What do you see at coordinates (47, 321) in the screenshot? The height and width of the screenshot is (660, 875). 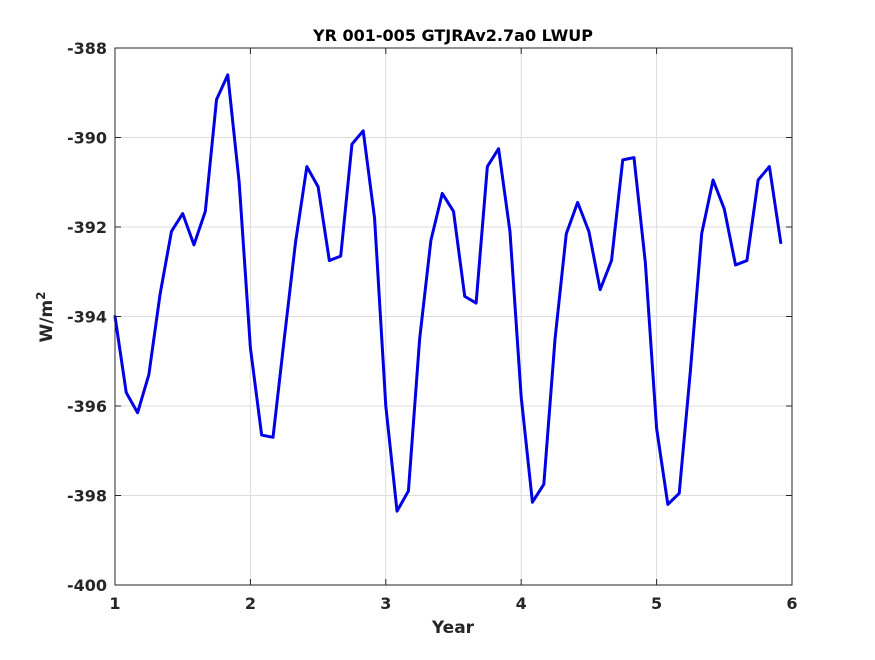 I see `y-axis-label-text: W/m` at bounding box center [47, 321].